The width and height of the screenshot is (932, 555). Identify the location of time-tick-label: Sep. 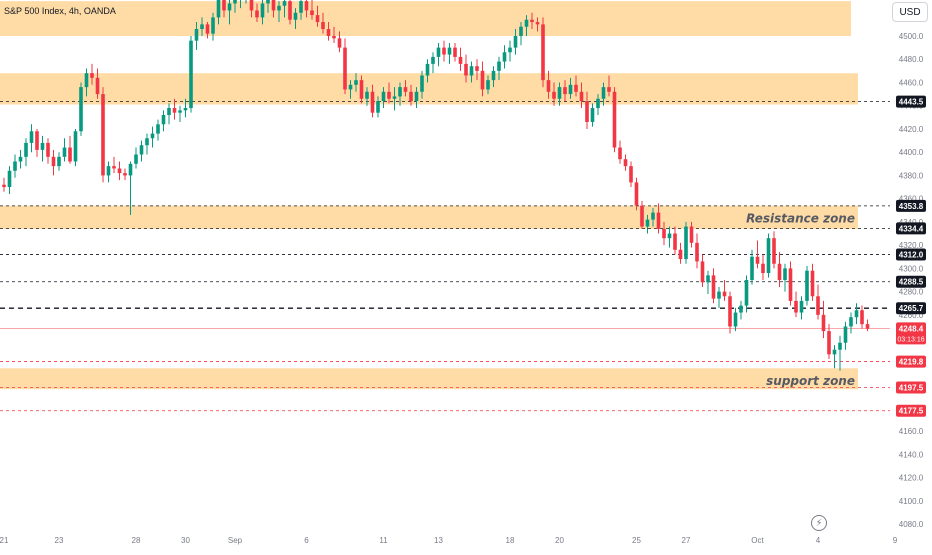
(235, 540).